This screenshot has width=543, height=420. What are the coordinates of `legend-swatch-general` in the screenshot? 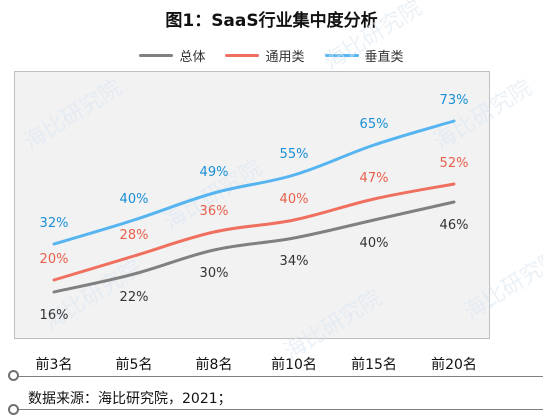 It's located at (242, 55).